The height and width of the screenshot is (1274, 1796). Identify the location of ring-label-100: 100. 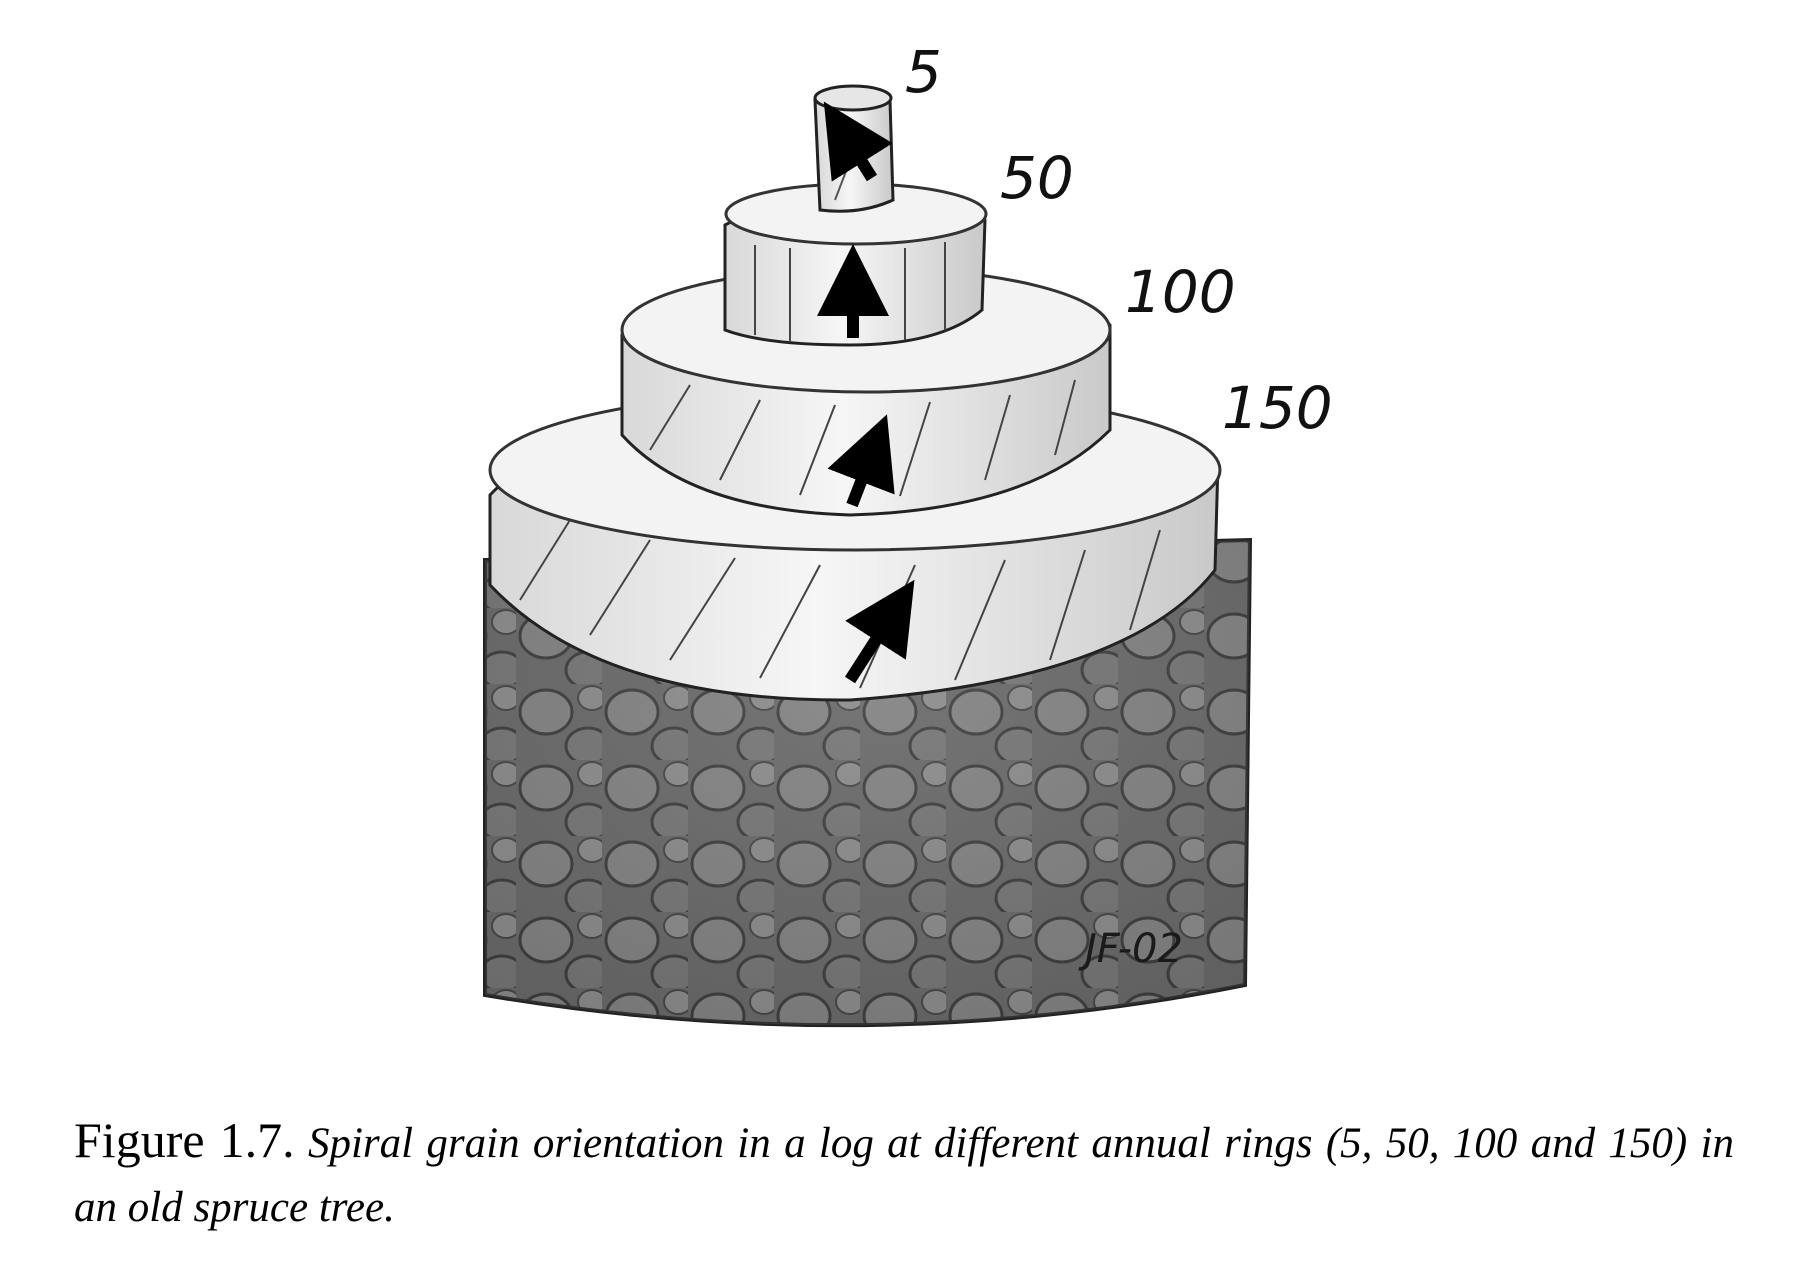
(1180, 292).